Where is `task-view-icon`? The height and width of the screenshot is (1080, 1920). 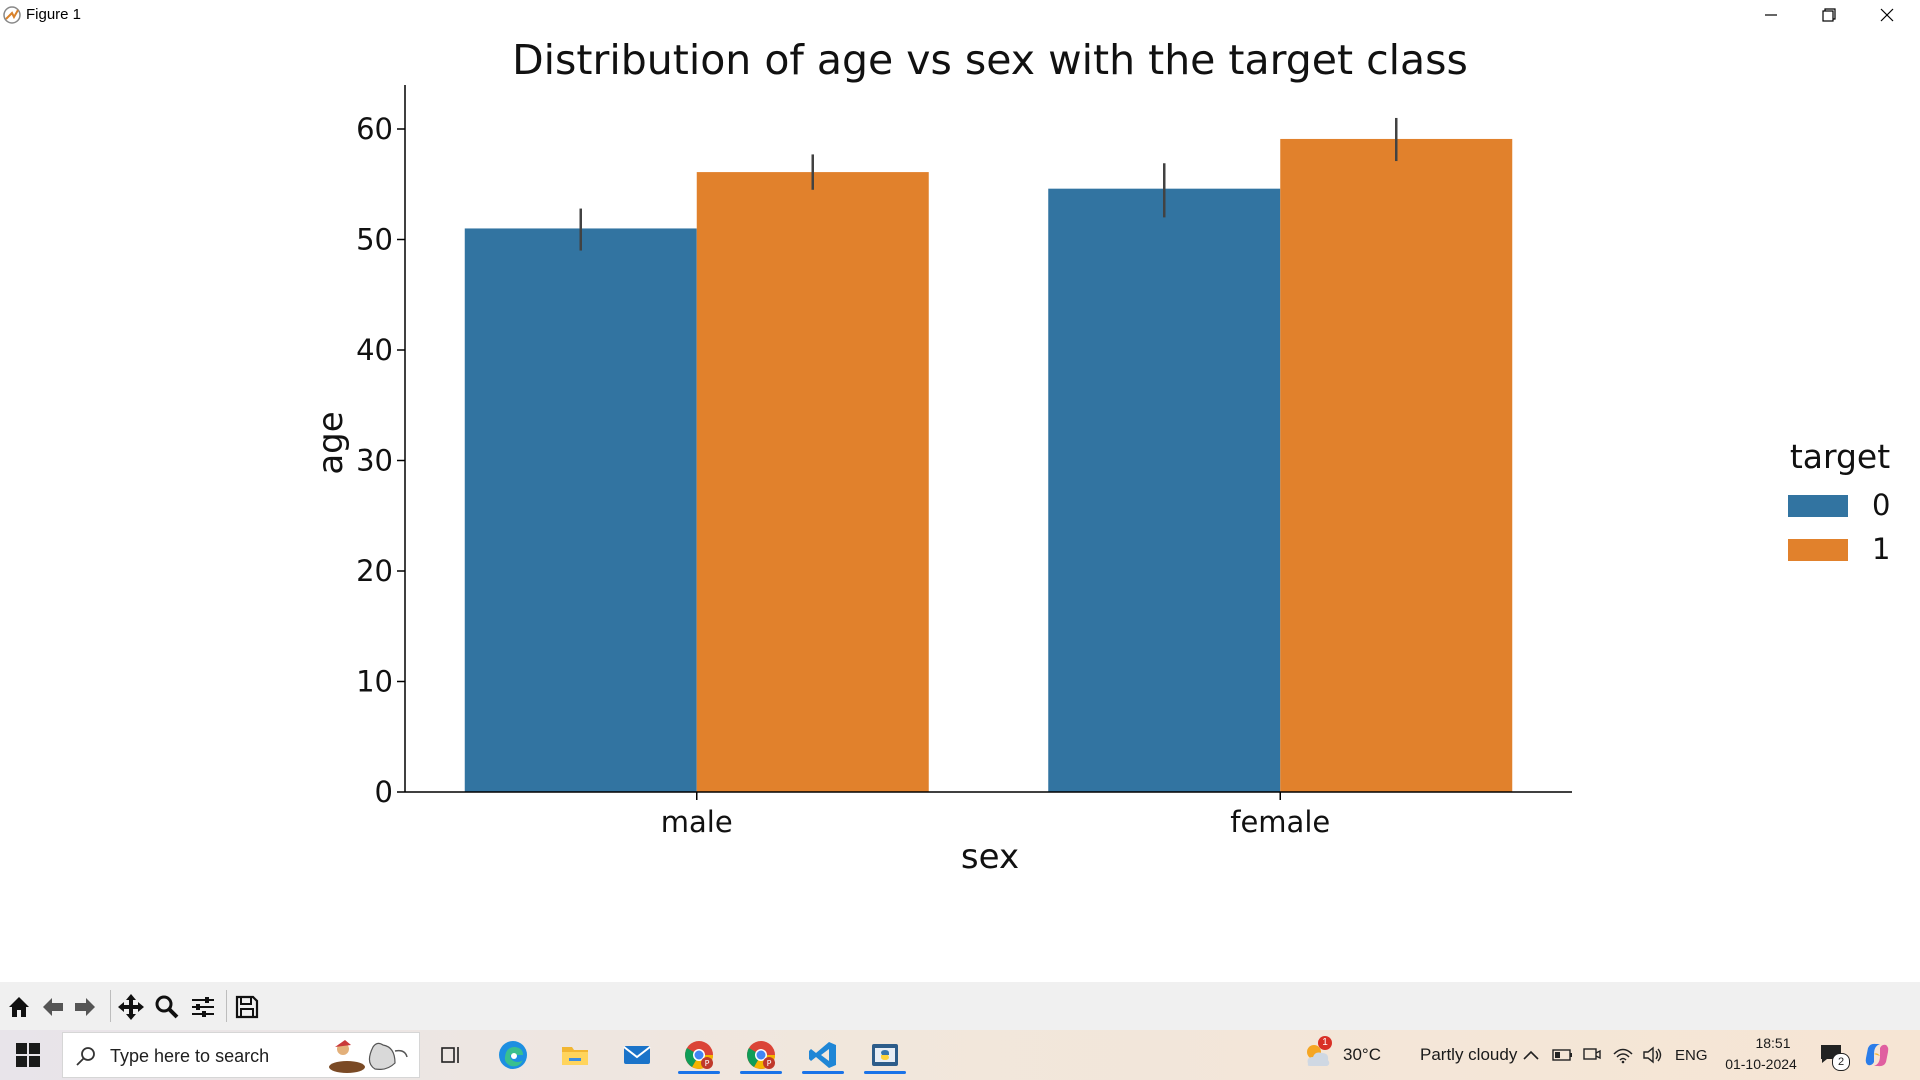
task-view-icon is located at coordinates (450, 1055).